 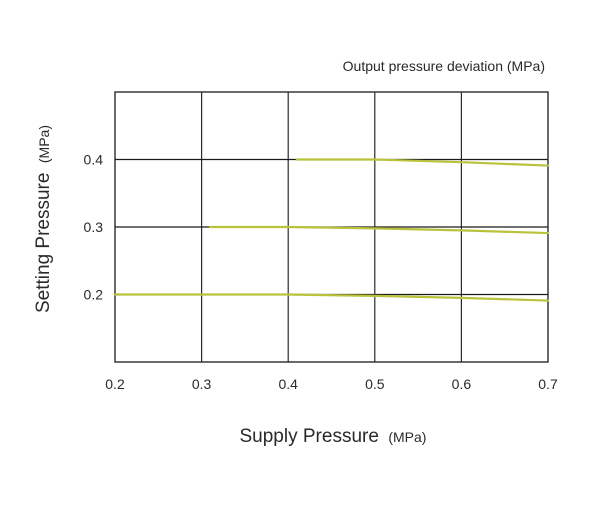 What do you see at coordinates (309, 436) in the screenshot?
I see `x-axis-label-main: Supply Pressure` at bounding box center [309, 436].